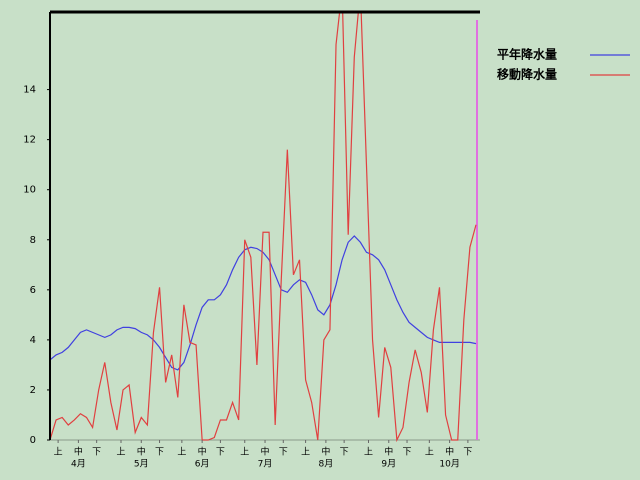  Describe the element at coordinates (388, 464) in the screenshot. I see `month-label: 9月` at that location.